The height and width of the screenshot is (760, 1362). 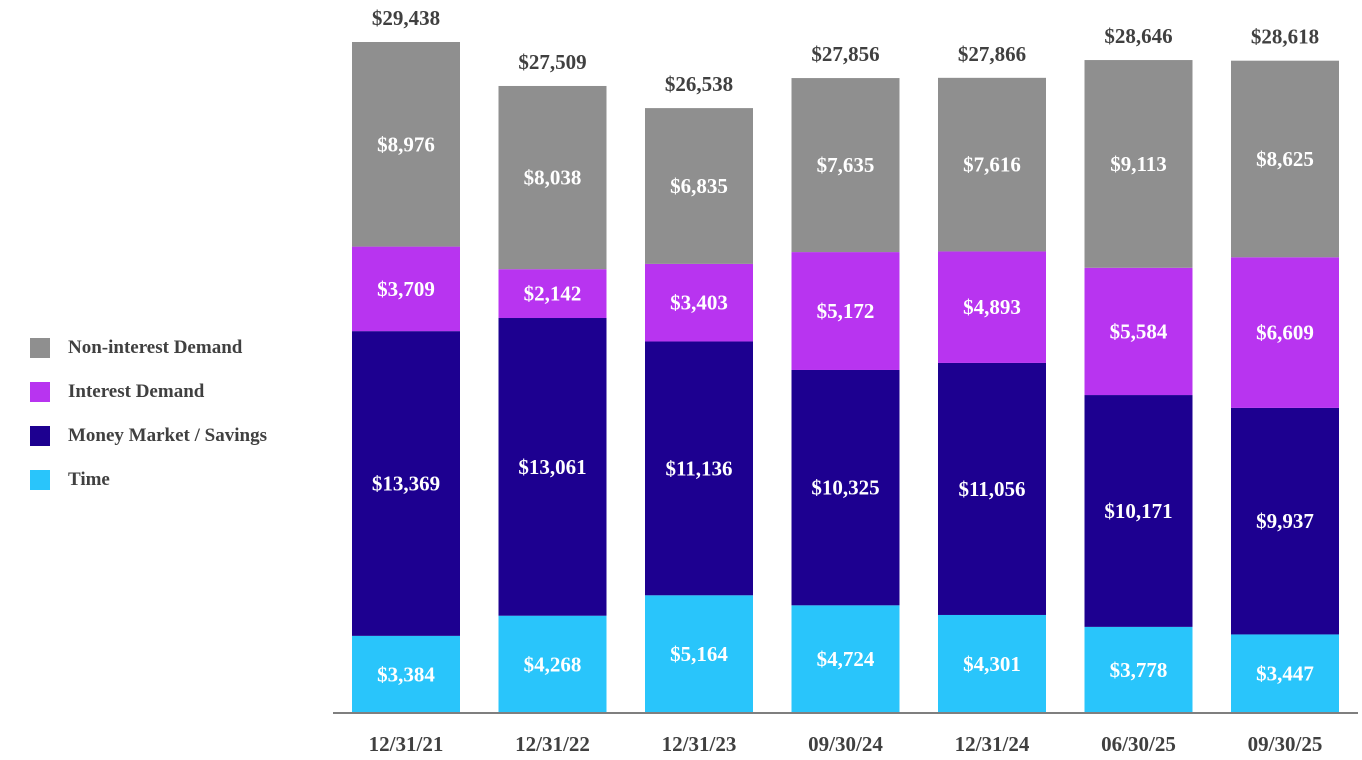 What do you see at coordinates (992, 744) in the screenshot?
I see `x-tick-label: 12/31/24` at bounding box center [992, 744].